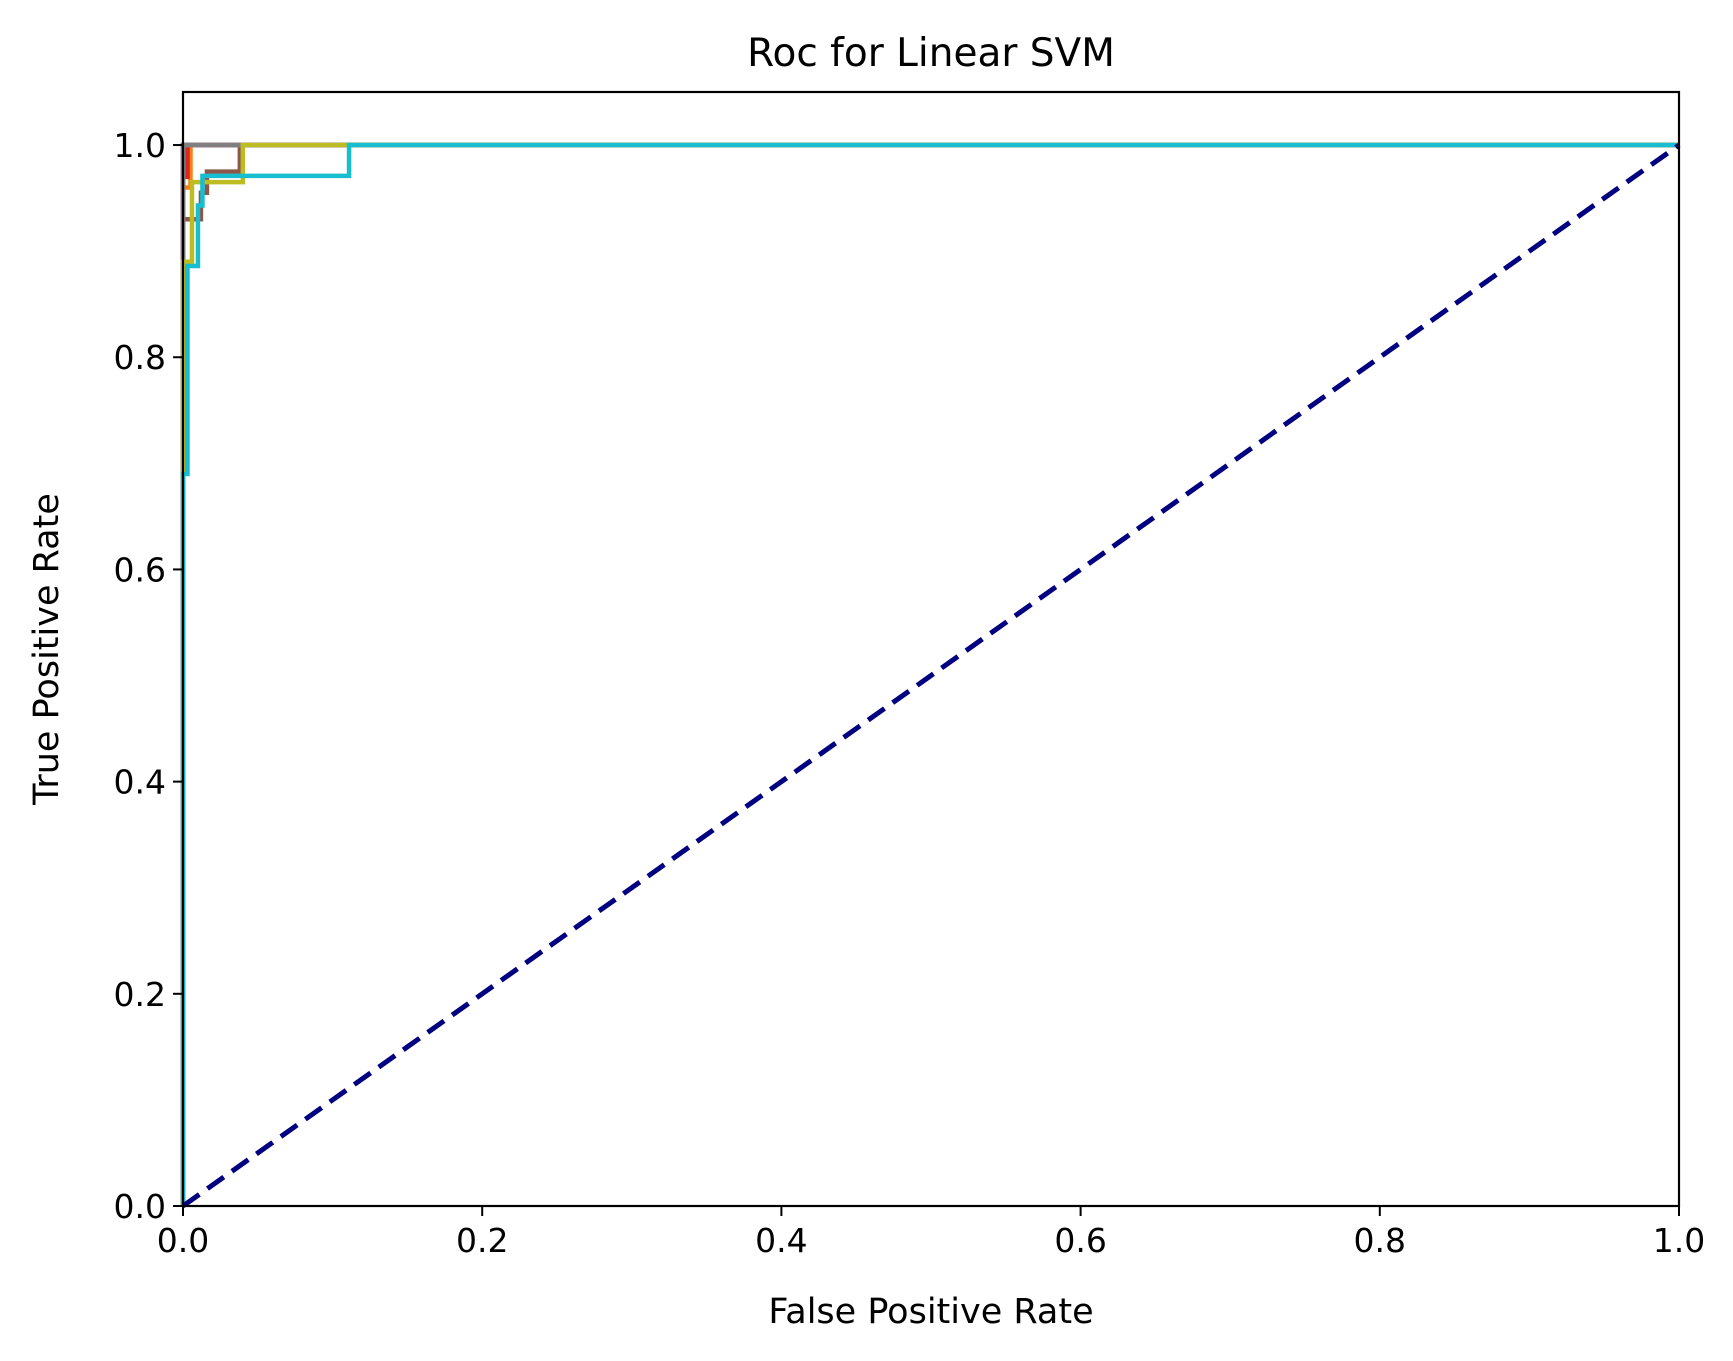 Image resolution: width=1733 pixels, height=1361 pixels. Describe the element at coordinates (1380, 1240) in the screenshot. I see `x-tick-label: 0.8` at that location.